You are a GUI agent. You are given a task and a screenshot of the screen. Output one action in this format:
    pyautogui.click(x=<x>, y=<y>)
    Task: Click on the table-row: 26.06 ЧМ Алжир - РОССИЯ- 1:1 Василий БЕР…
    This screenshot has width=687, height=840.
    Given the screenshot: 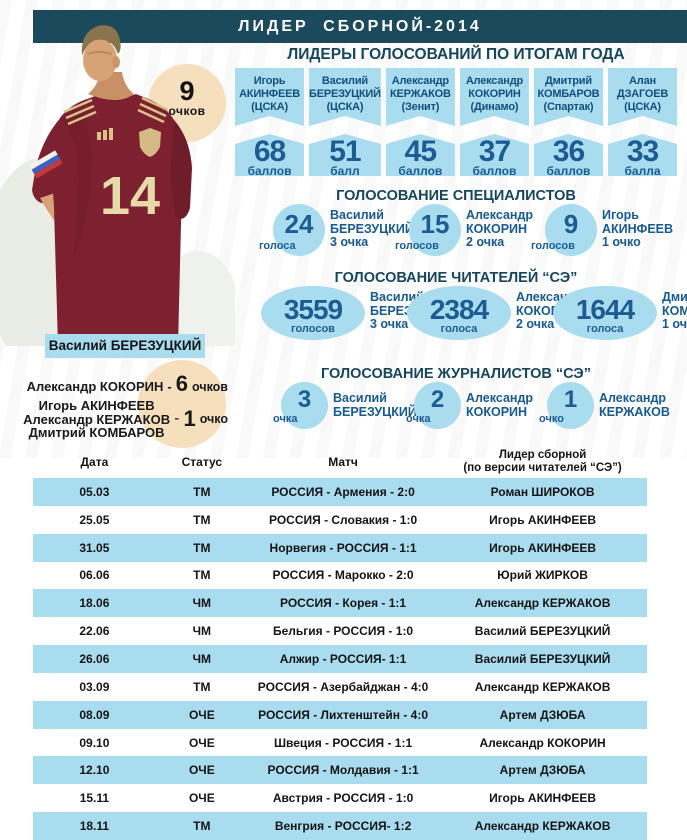 What is the action you would take?
    pyautogui.click(x=340, y=659)
    